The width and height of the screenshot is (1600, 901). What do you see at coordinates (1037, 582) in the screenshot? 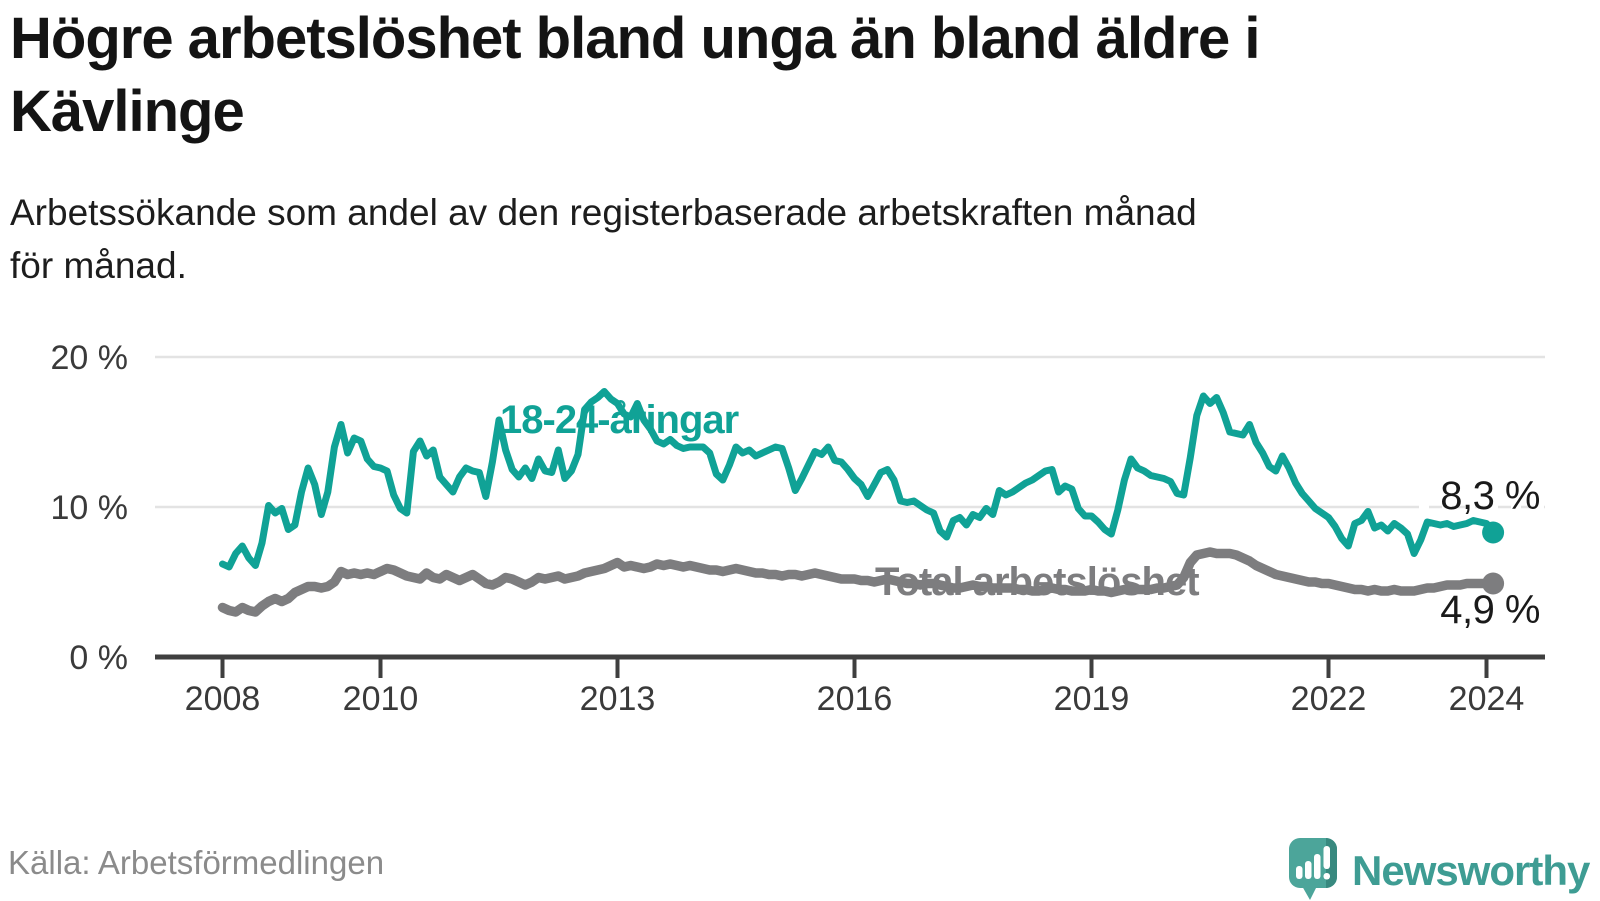
I see `total-series-label: Total arbetslöshet` at bounding box center [1037, 582].